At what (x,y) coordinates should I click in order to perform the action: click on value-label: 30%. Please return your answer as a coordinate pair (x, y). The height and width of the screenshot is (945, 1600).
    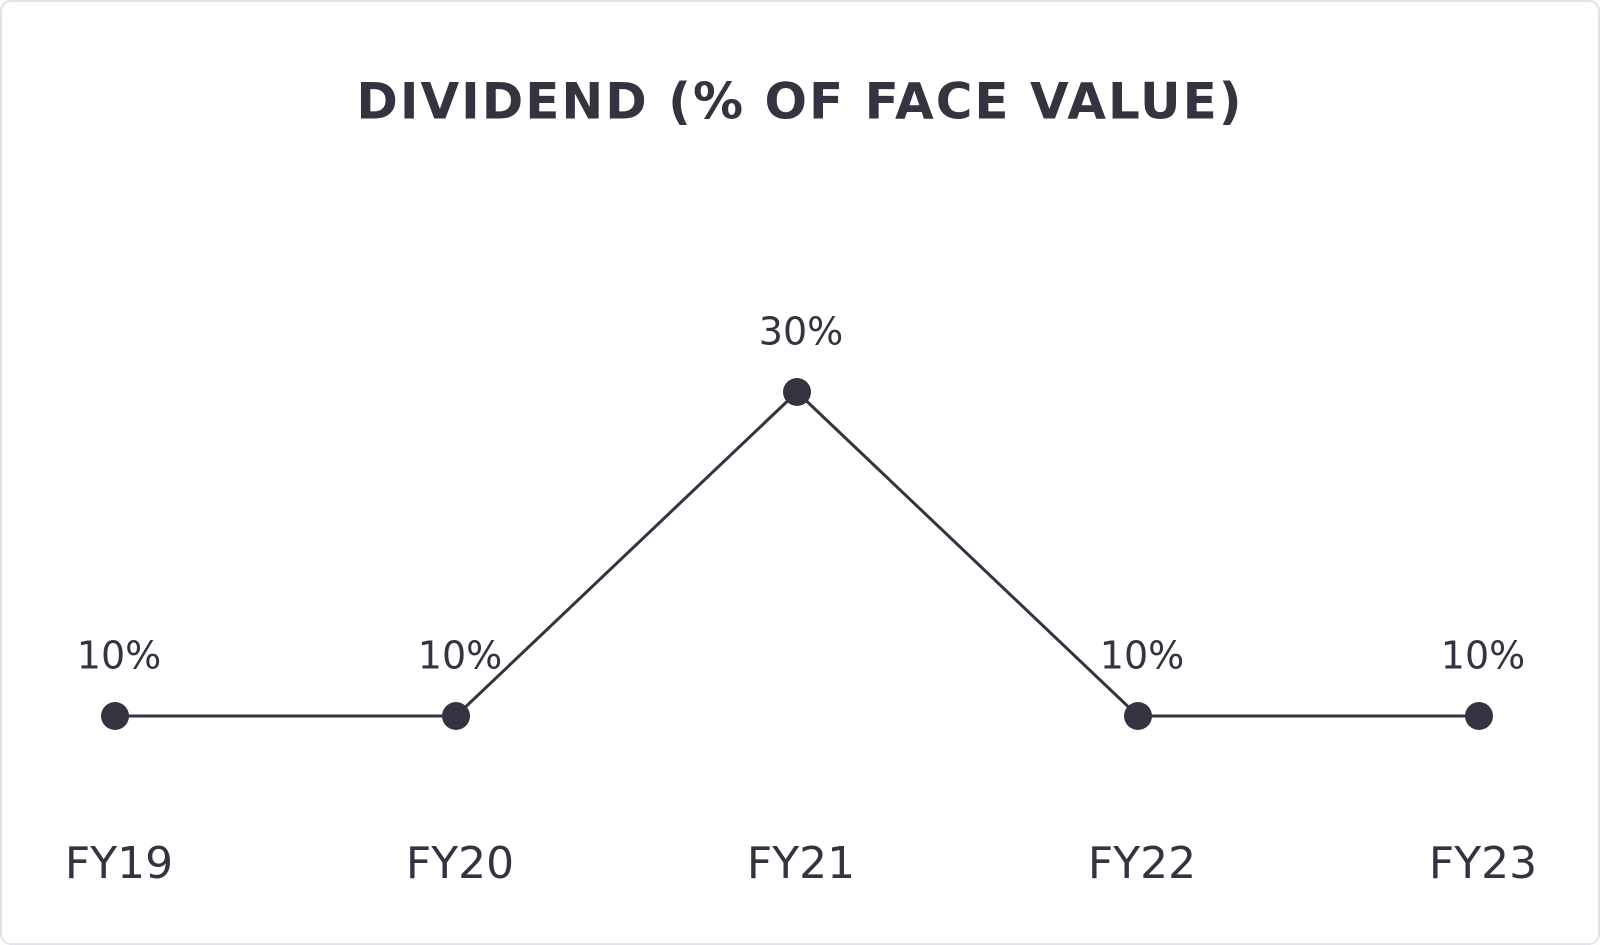
    Looking at the image, I should click on (801, 332).